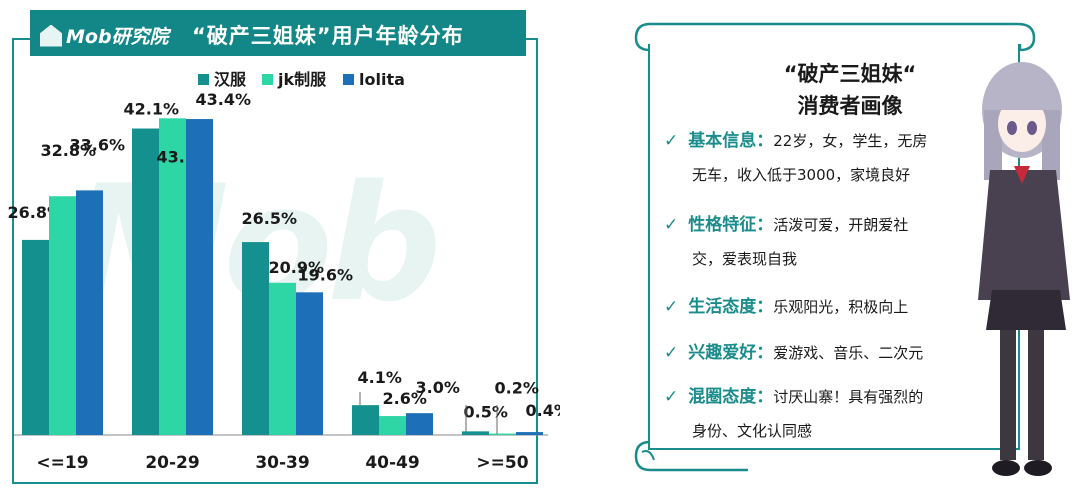  What do you see at coordinates (392, 463) in the screenshot?
I see `x-tick-label: 40-49` at bounding box center [392, 463].